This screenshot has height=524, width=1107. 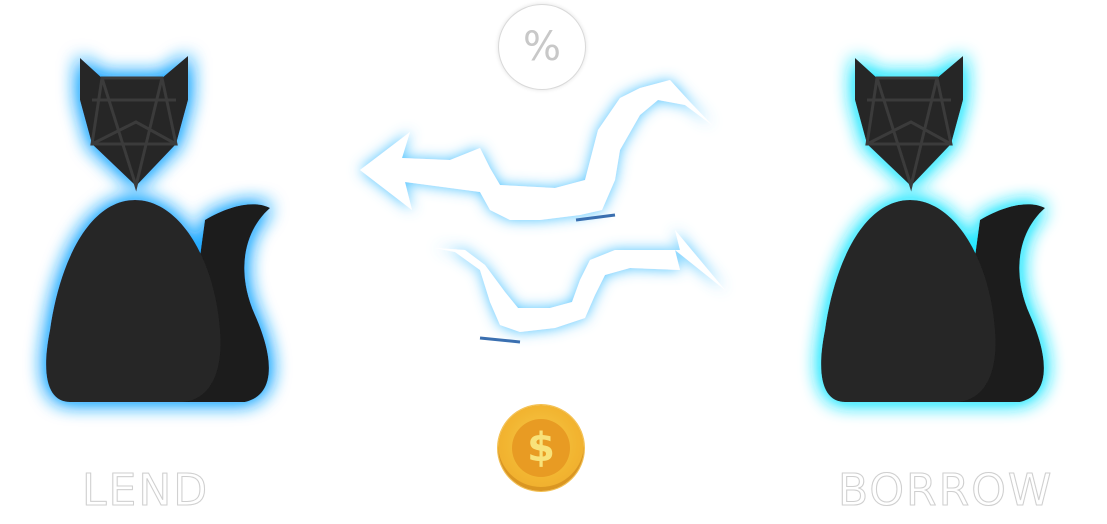 I want to click on coin-inner: $, so click(x=541, y=448).